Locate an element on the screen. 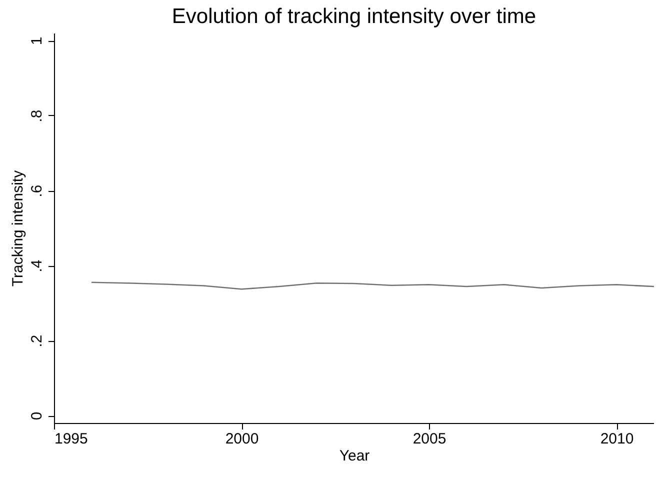 The width and height of the screenshot is (666, 481). y-tick-label: .2 is located at coordinates (37, 341).